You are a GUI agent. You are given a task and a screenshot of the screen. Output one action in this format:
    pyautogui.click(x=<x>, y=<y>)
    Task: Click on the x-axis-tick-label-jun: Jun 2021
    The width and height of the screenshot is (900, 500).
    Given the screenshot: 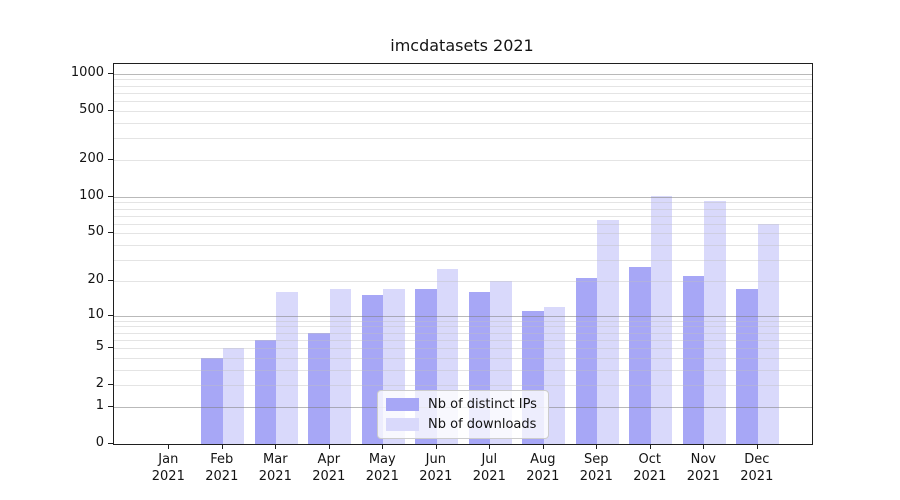 What is the action you would take?
    pyautogui.click(x=436, y=468)
    